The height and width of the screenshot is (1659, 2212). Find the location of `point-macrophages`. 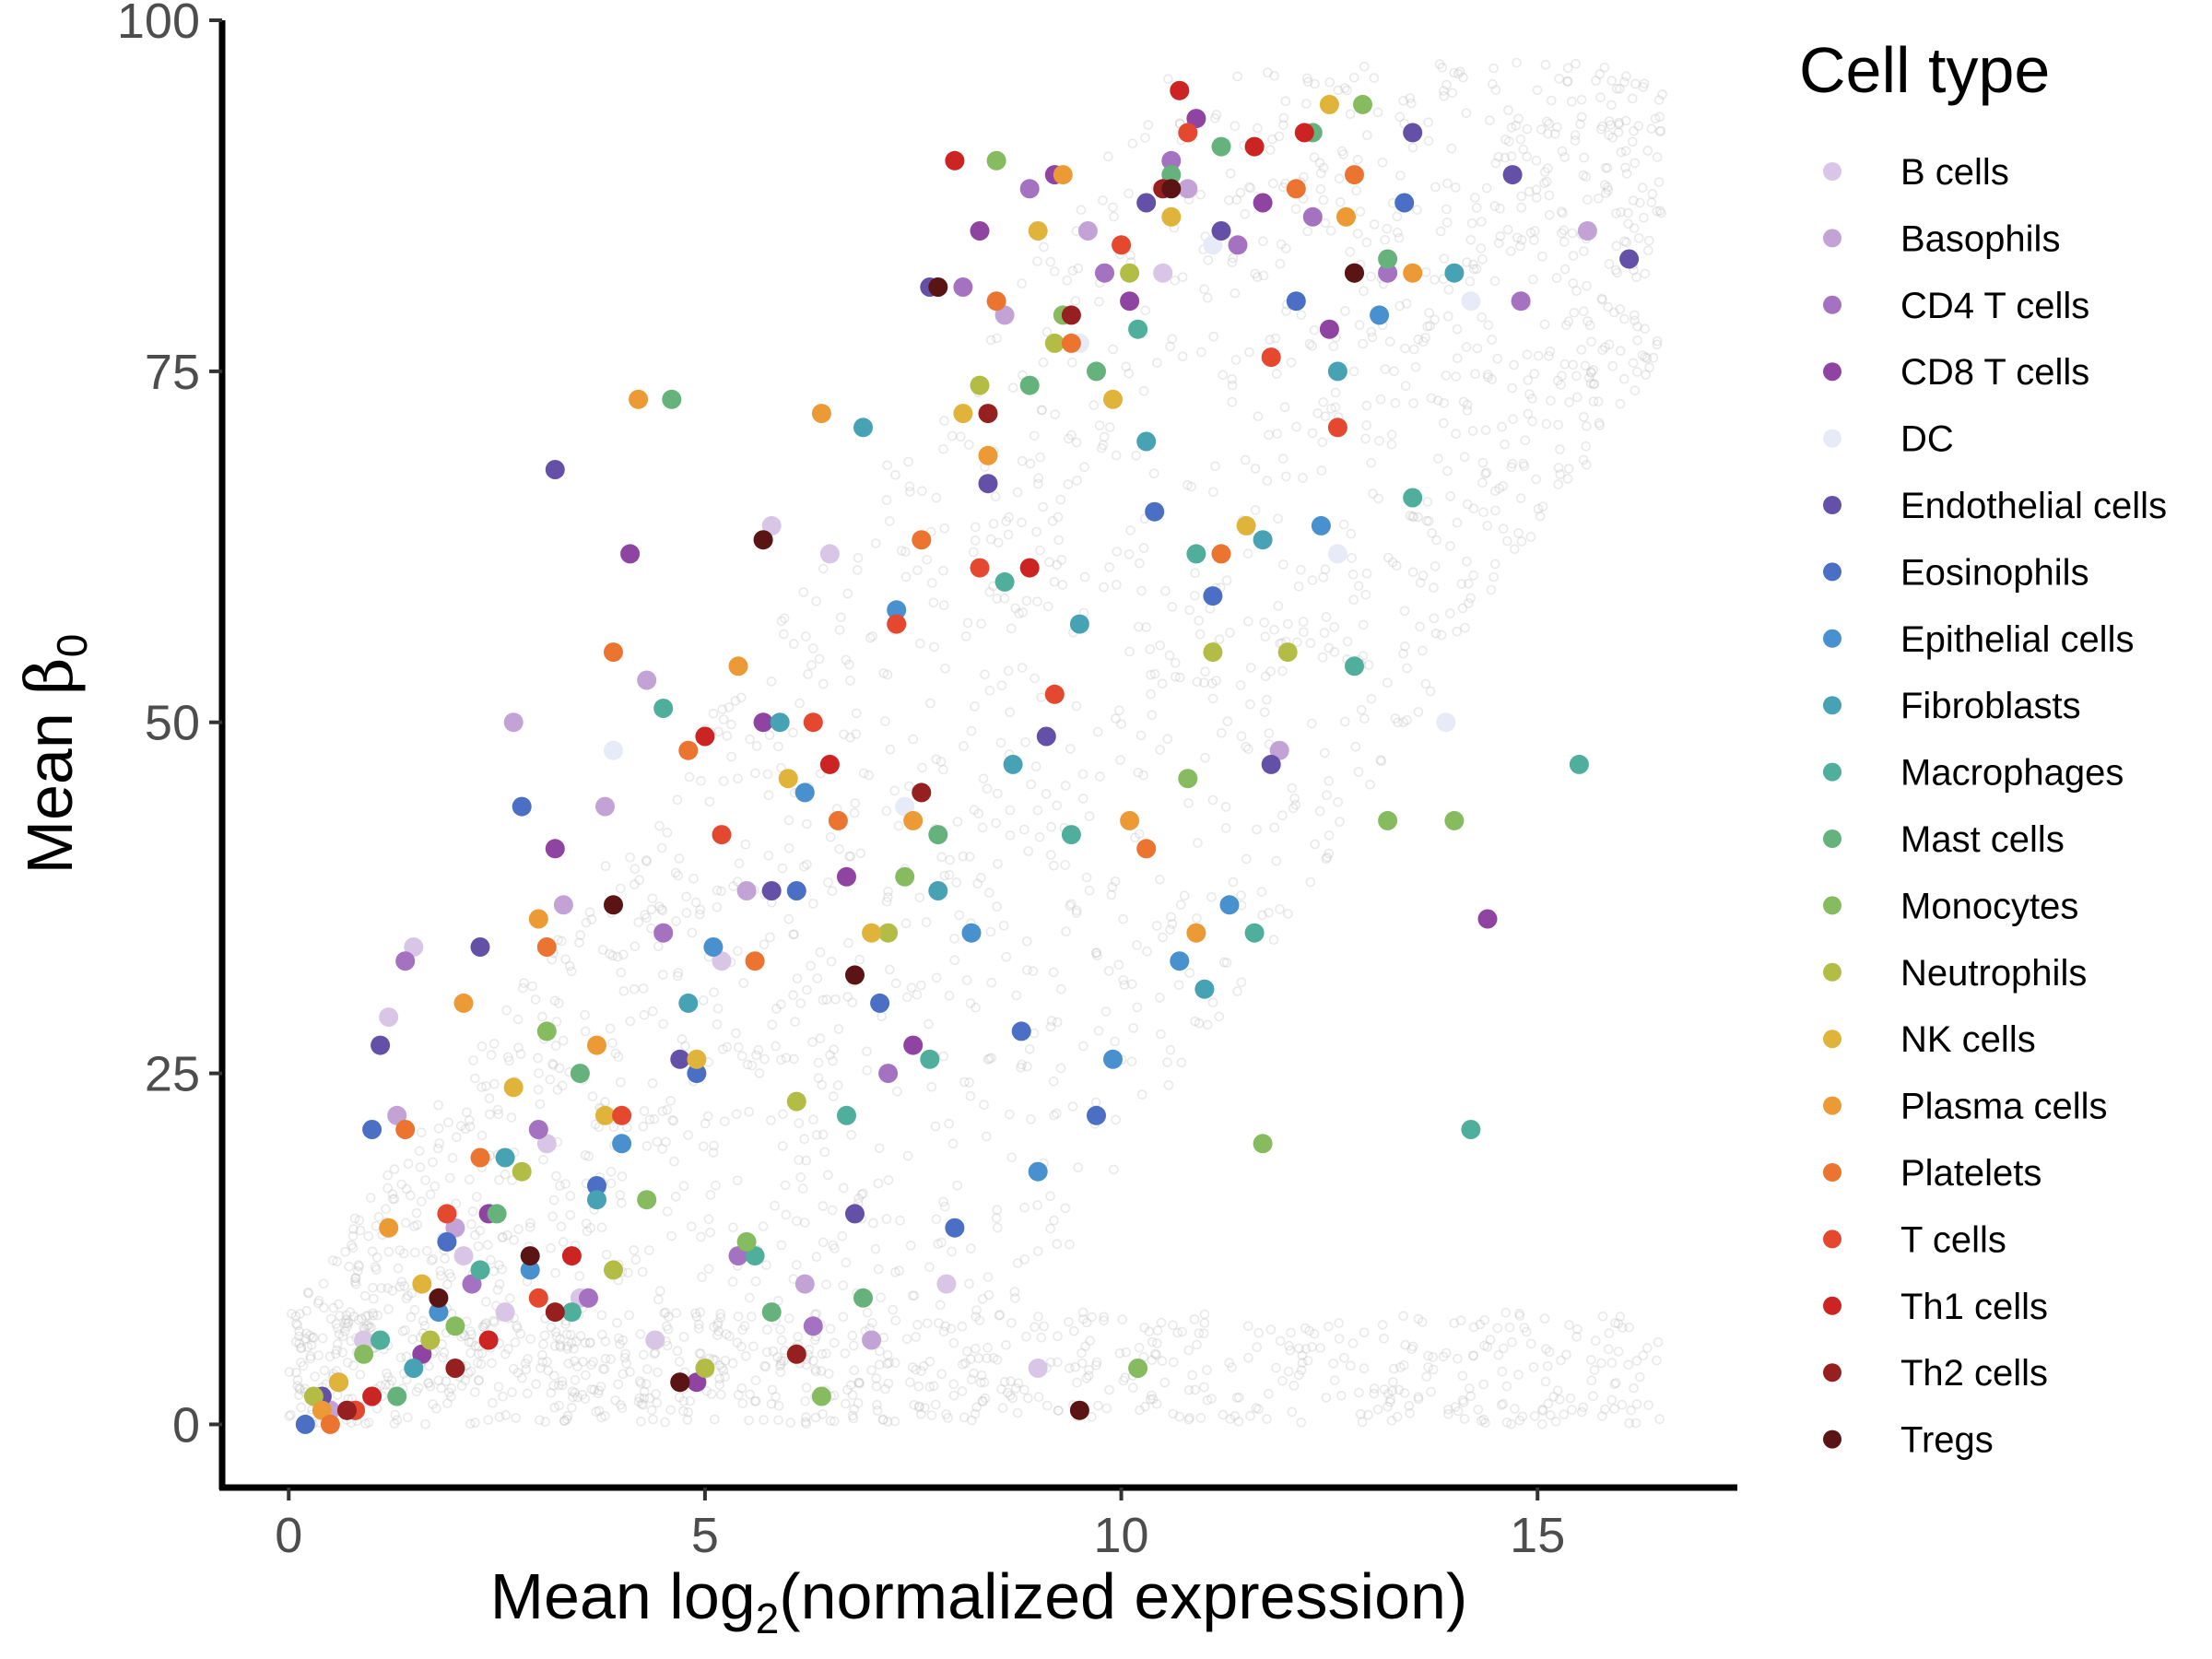

point-macrophages is located at coordinates (930, 1059).